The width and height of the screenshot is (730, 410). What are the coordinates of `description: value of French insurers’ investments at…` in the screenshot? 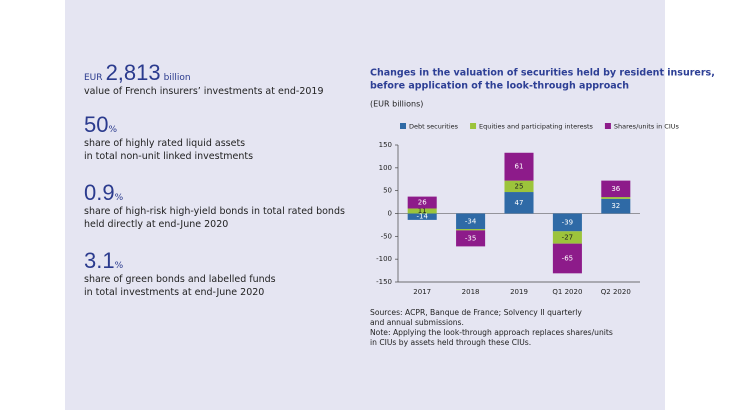 It's located at (204, 91).